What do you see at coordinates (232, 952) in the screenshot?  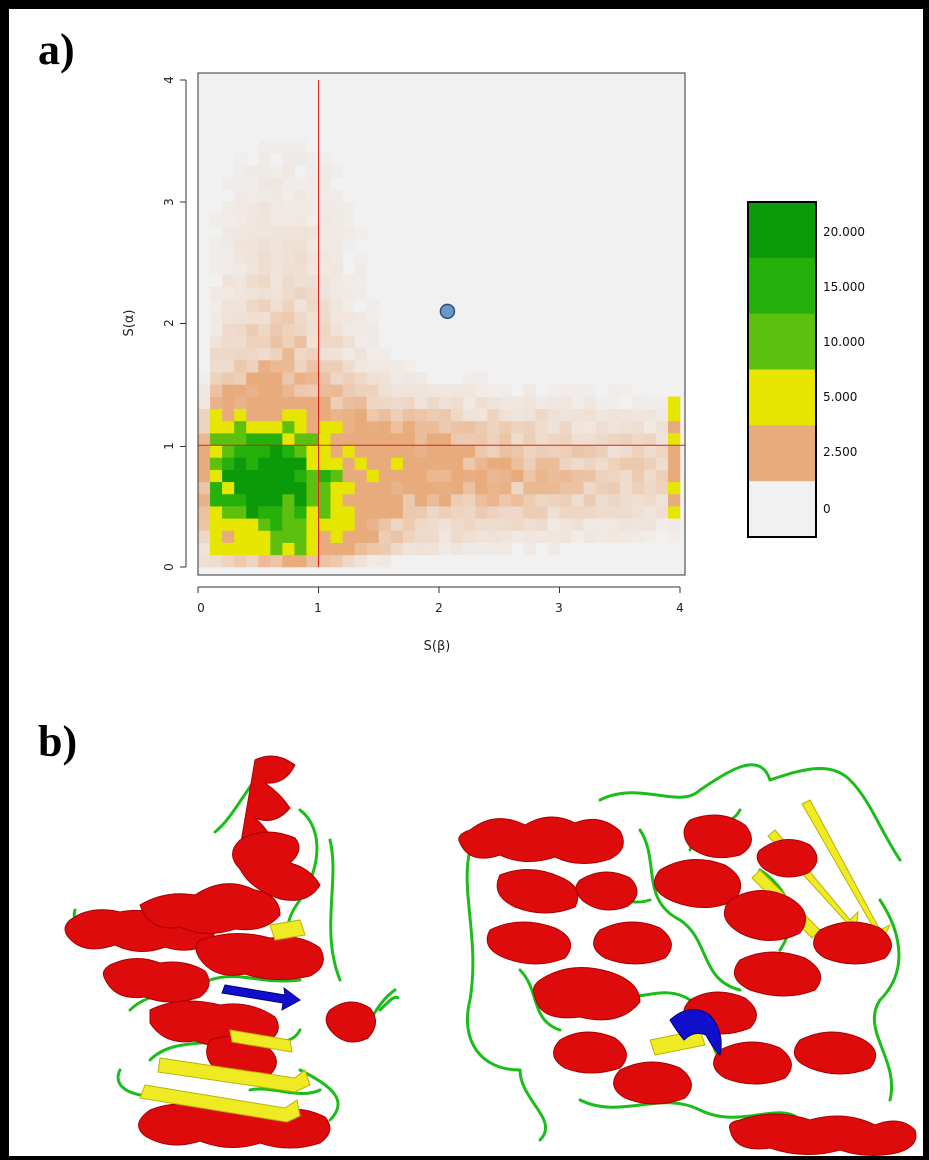 I see `left-protein-cartoon` at bounding box center [232, 952].